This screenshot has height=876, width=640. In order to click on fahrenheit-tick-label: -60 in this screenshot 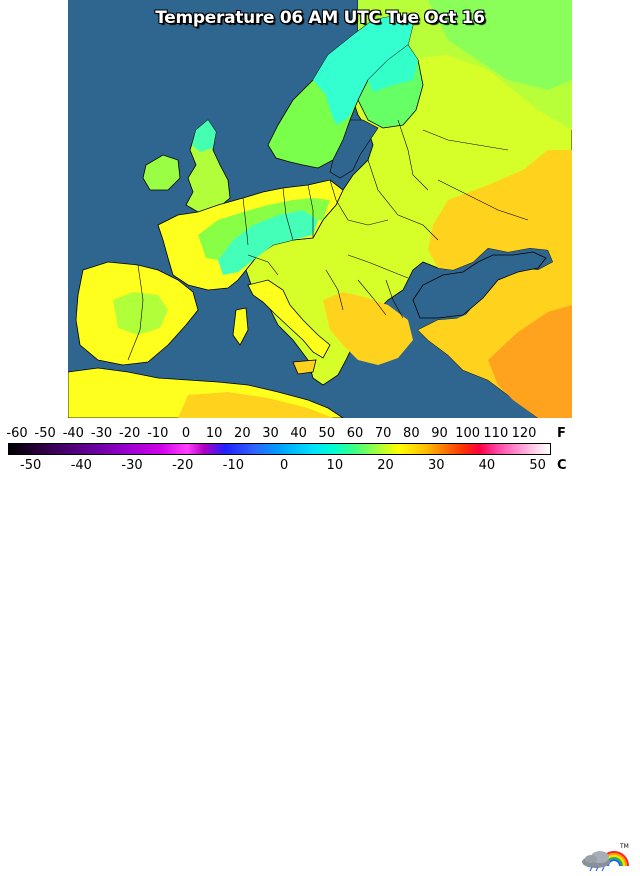, I will do `click(17, 433)`.